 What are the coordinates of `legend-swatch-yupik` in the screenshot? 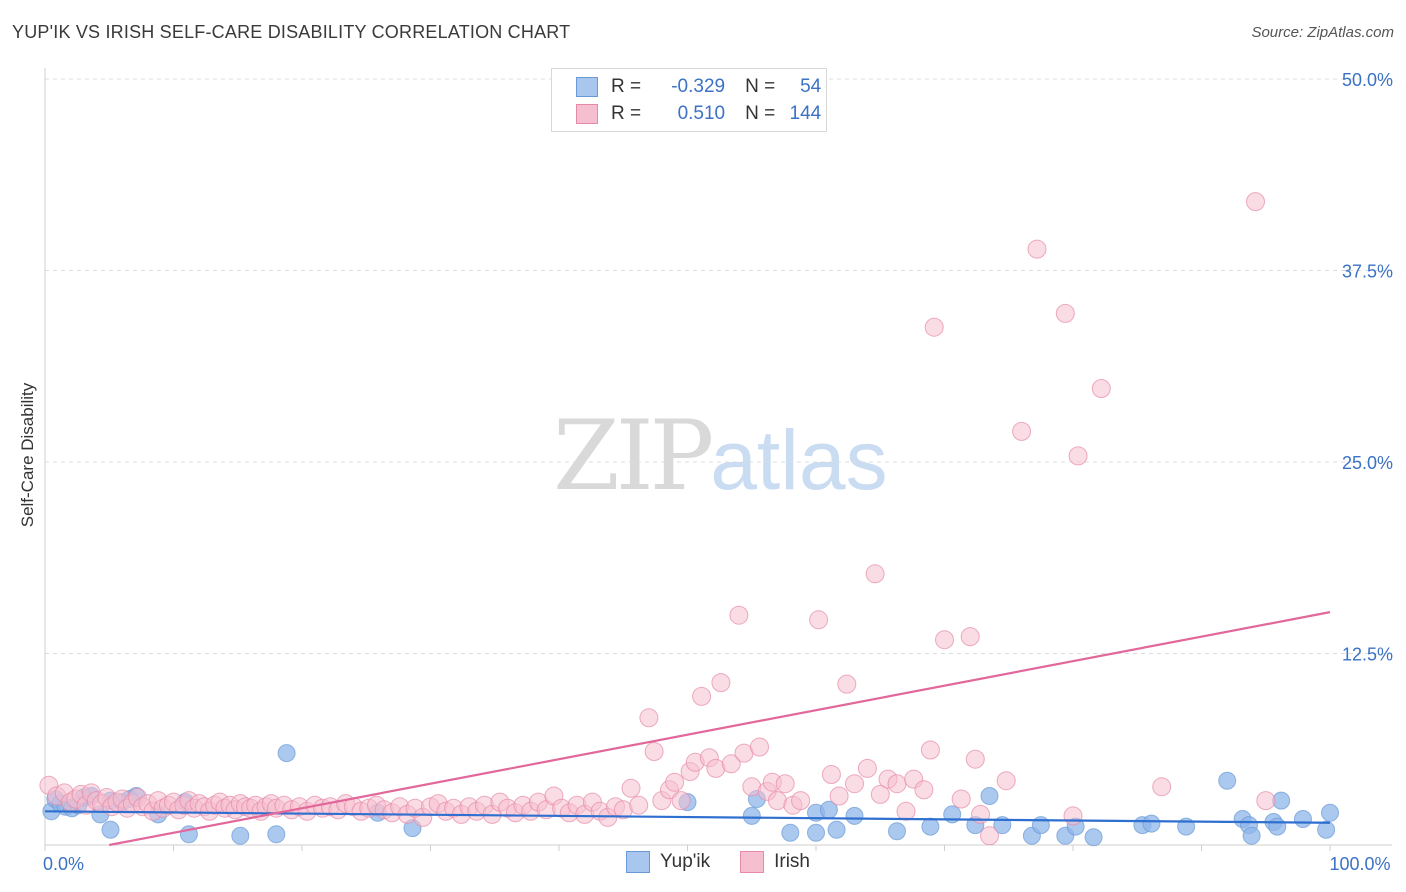 It's located at (587, 87).